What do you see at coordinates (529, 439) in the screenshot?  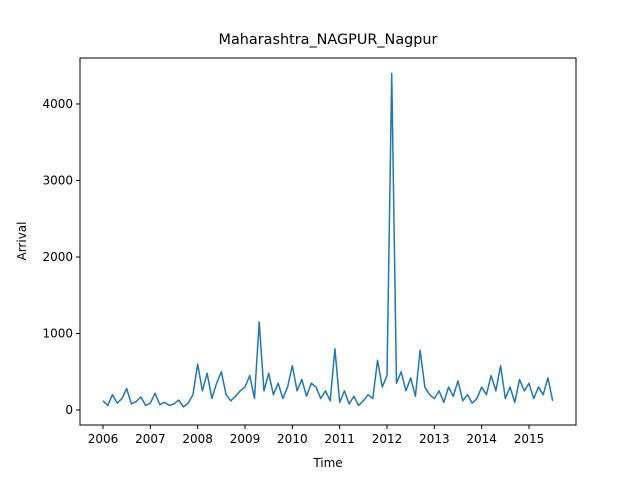 I see `x-tick-label: 2015` at bounding box center [529, 439].